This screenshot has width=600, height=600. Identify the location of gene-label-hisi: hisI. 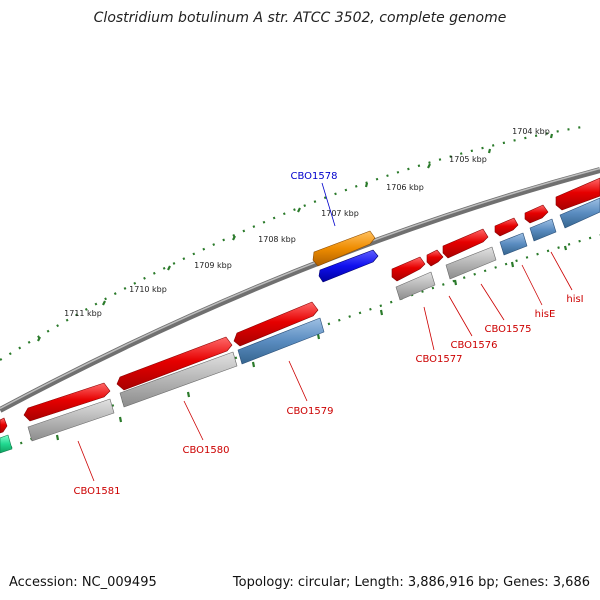
(574, 299).